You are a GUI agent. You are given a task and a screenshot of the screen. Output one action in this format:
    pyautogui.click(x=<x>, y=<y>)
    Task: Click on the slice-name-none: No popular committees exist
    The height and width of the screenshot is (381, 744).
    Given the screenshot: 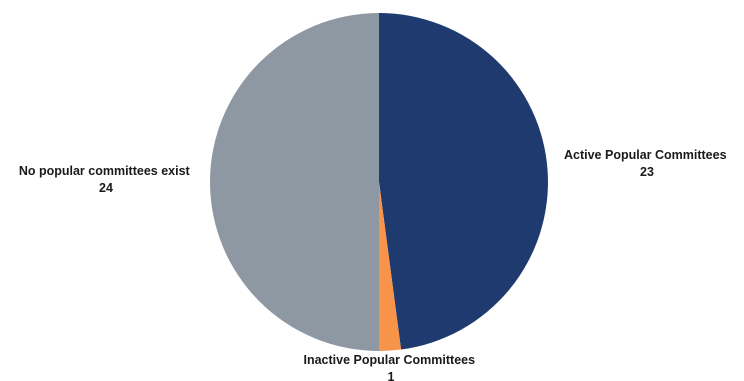 What is the action you would take?
    pyautogui.click(x=105, y=171)
    